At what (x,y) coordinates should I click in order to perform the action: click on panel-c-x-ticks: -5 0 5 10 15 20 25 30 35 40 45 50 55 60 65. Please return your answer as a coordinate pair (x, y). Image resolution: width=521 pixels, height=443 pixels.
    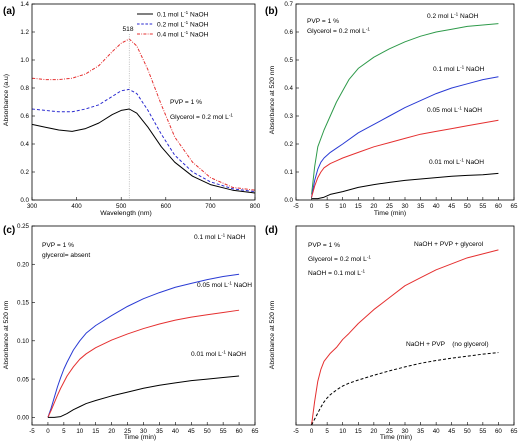
    Looking at the image, I should click on (144, 428).